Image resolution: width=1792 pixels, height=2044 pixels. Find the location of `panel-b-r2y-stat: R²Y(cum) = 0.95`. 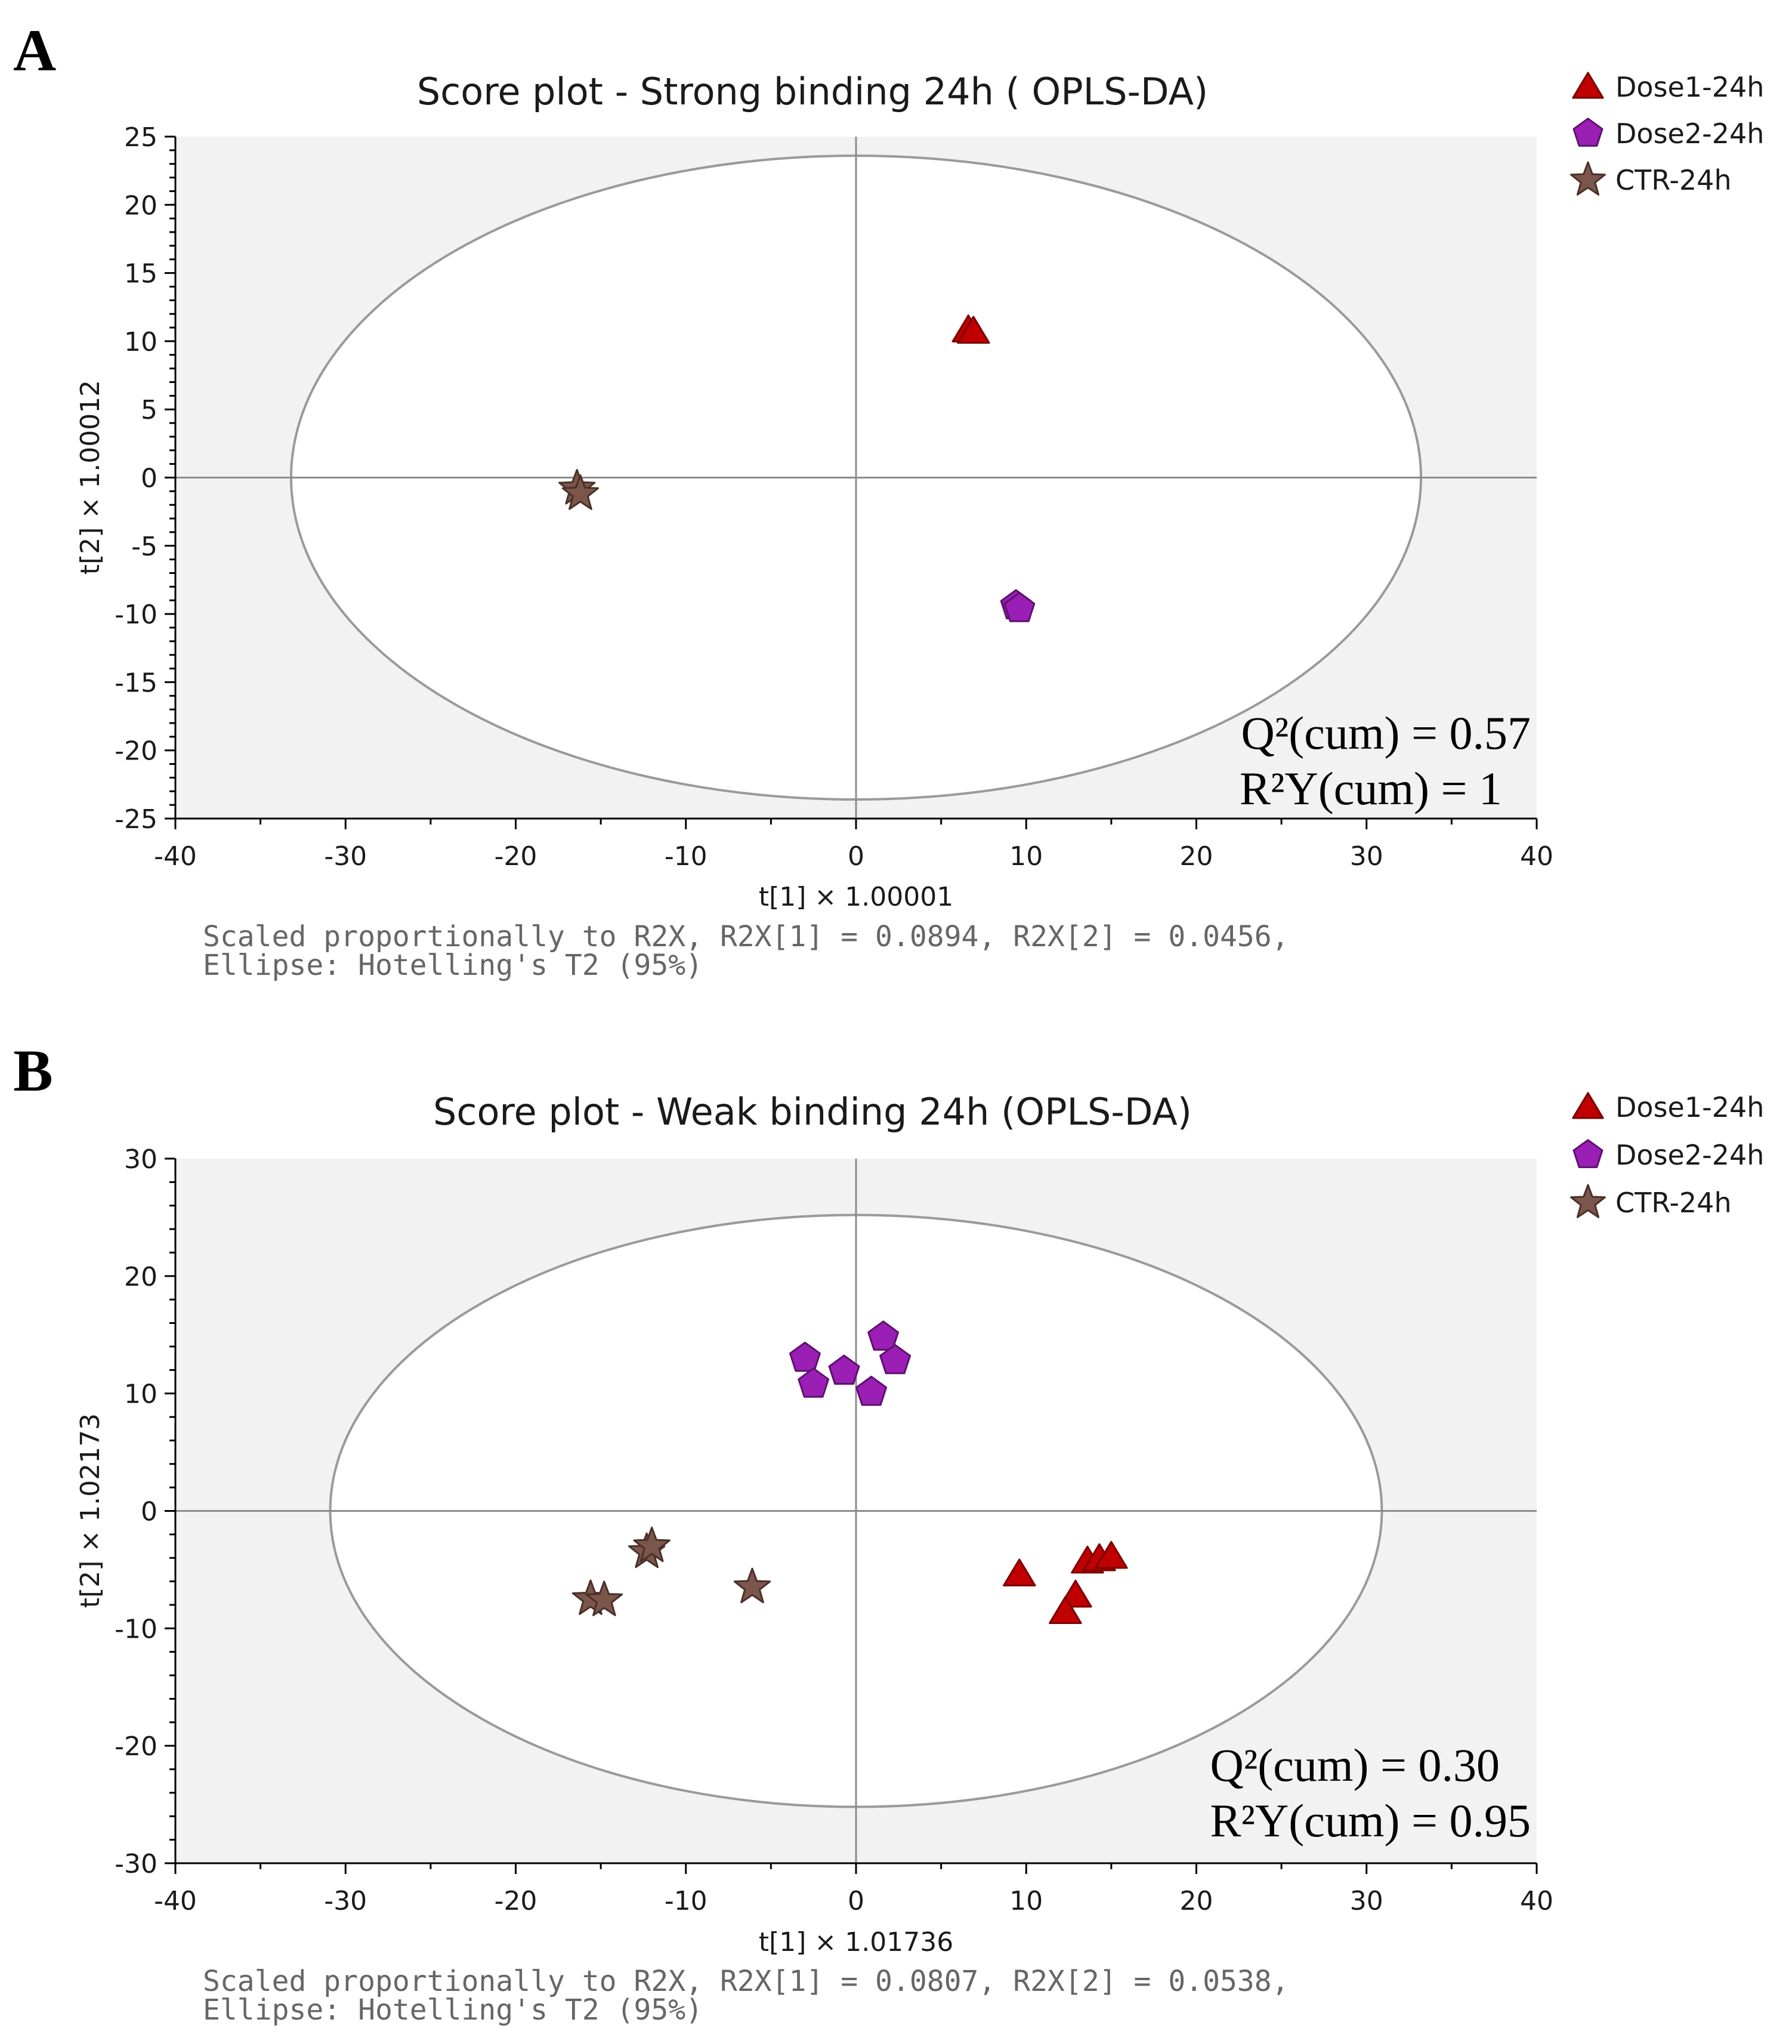

panel-b-r2y-stat: R²Y(cum) = 0.95 is located at coordinates (1371, 1821).